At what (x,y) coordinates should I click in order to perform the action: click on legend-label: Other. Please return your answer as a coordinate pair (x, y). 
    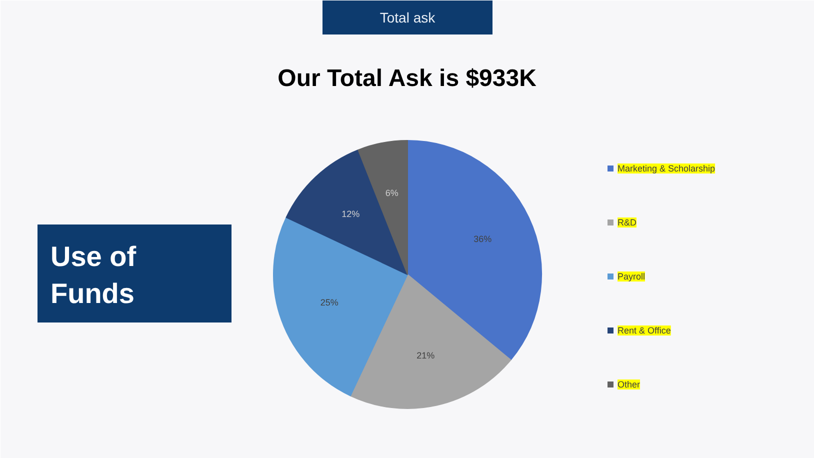
    Looking at the image, I should click on (629, 385).